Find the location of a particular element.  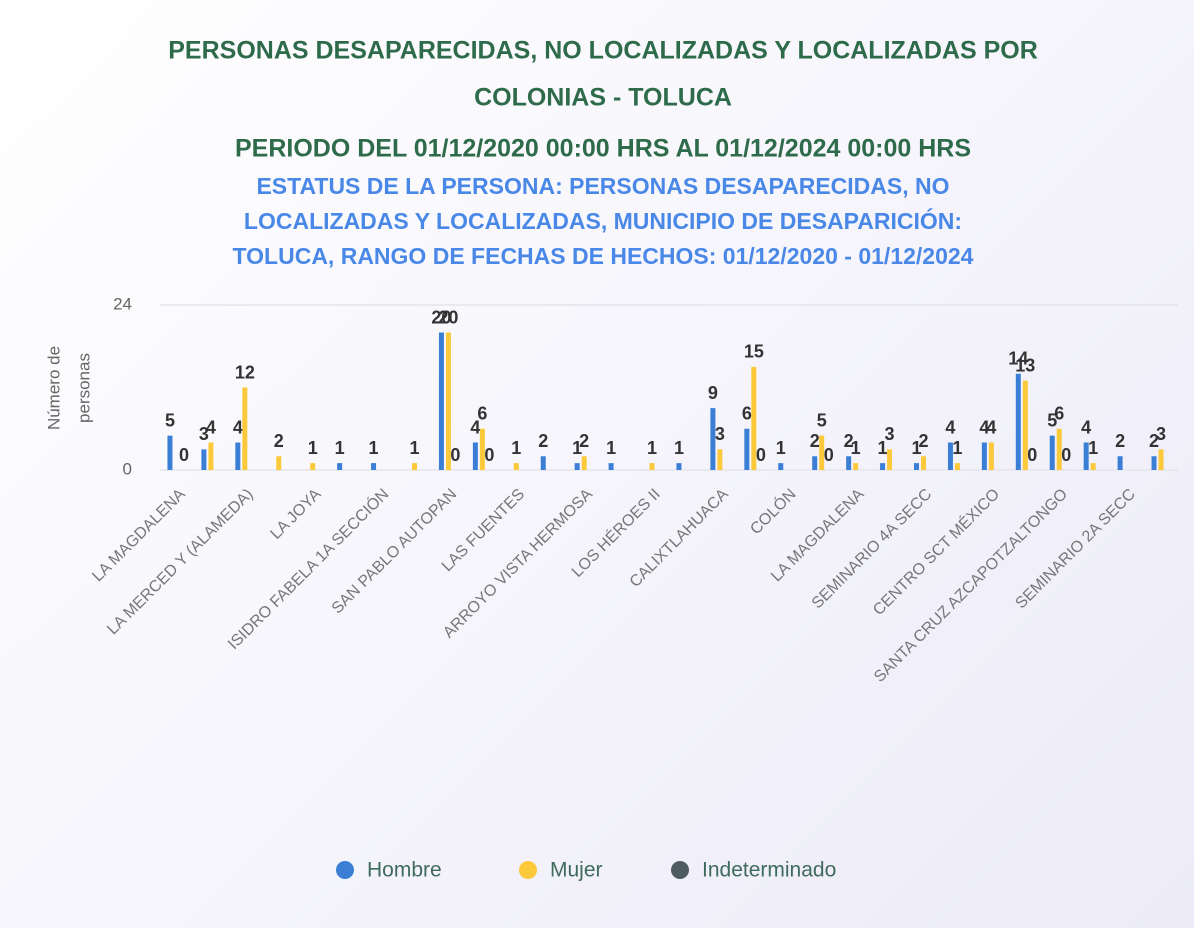

chart-title: COLONIAS - TOLUCA is located at coordinates (603, 98).